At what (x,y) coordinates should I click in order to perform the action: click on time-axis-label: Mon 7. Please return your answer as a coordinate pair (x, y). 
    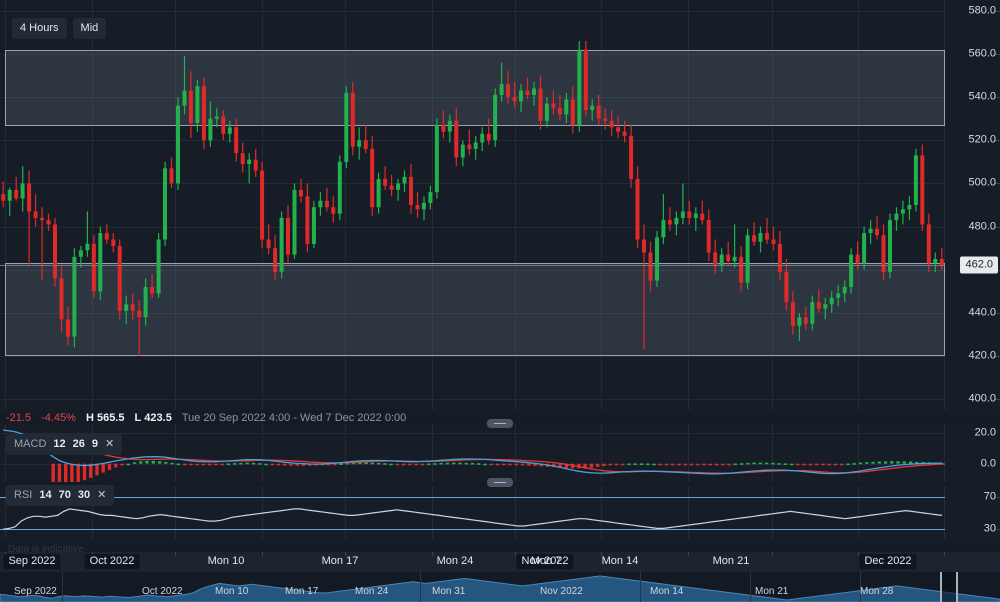
    Looking at the image, I should click on (546, 561).